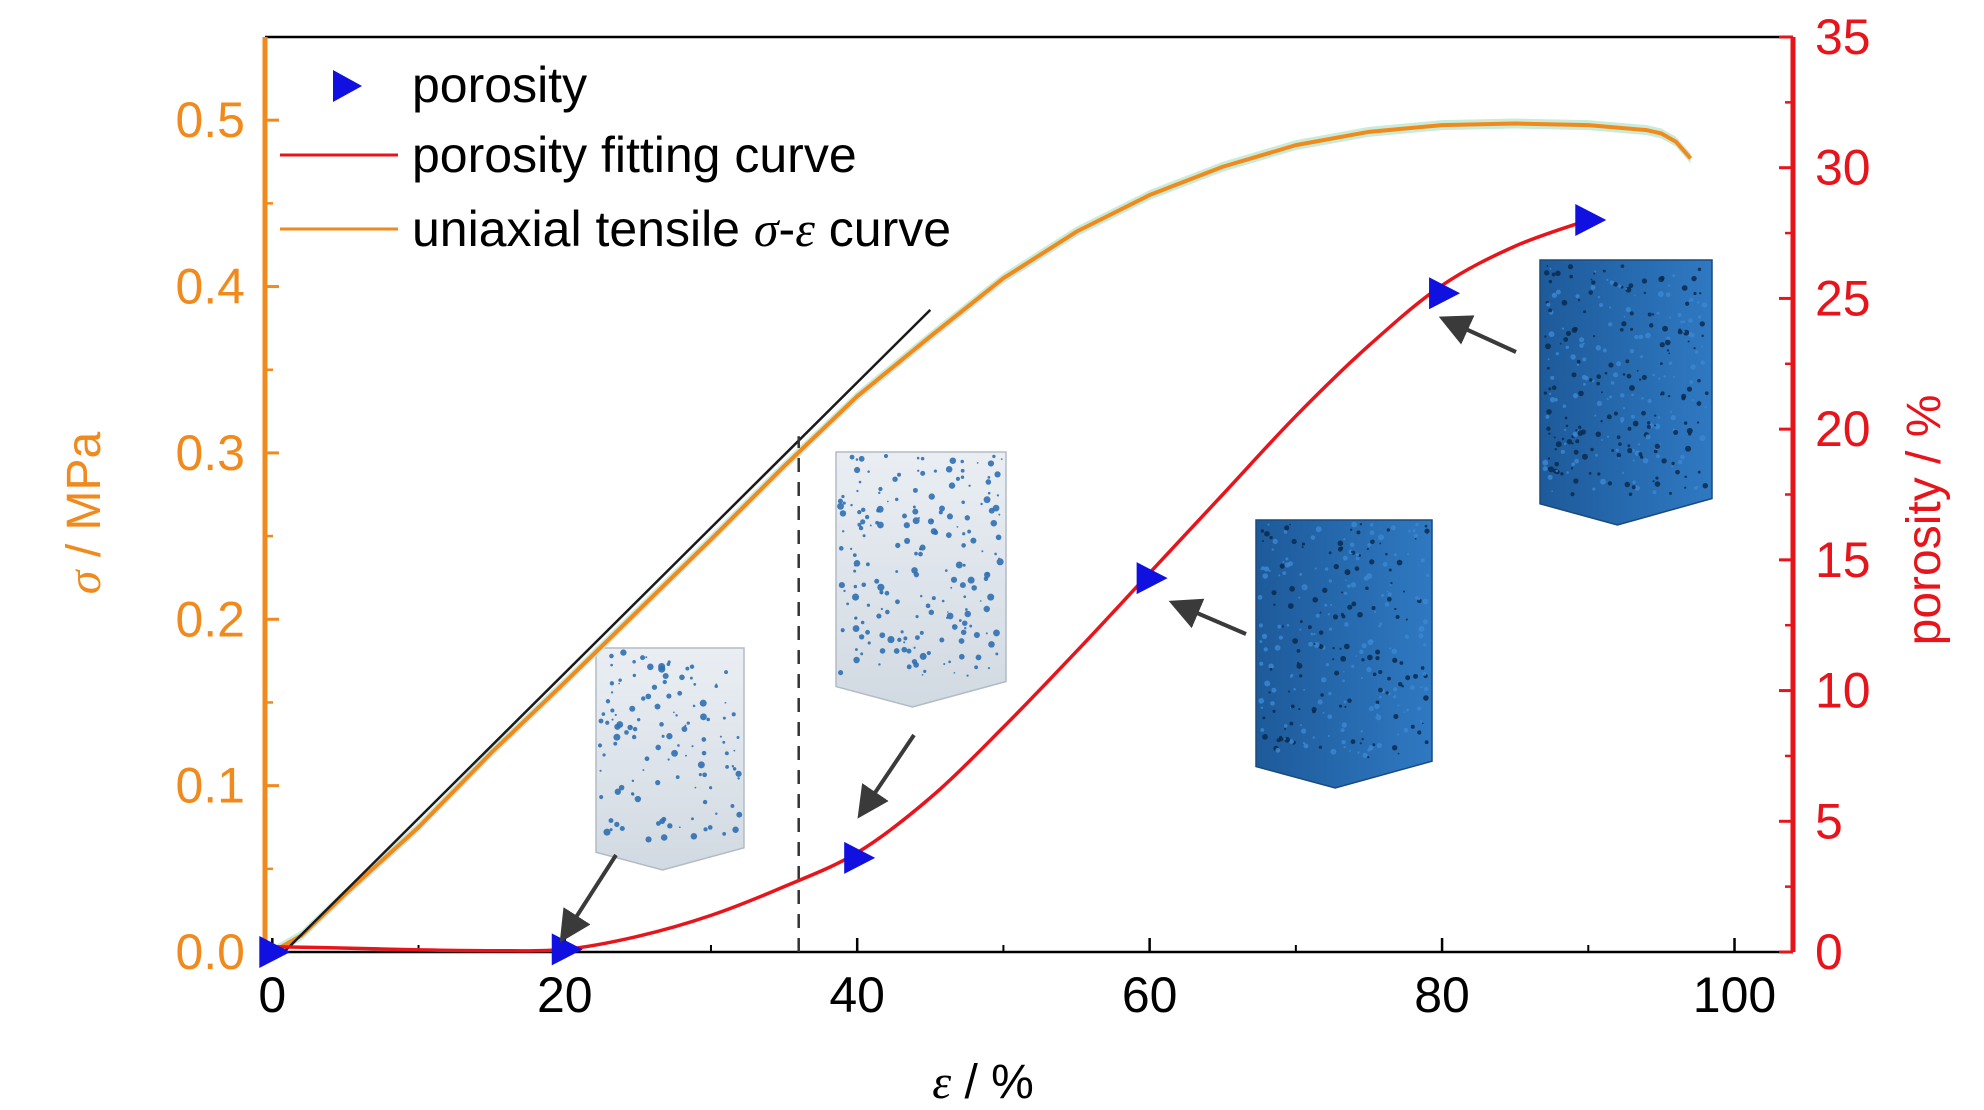 This screenshot has height=1110, width=1984. What do you see at coordinates (921, 579) in the screenshot?
I see `inset-volume-outline` at bounding box center [921, 579].